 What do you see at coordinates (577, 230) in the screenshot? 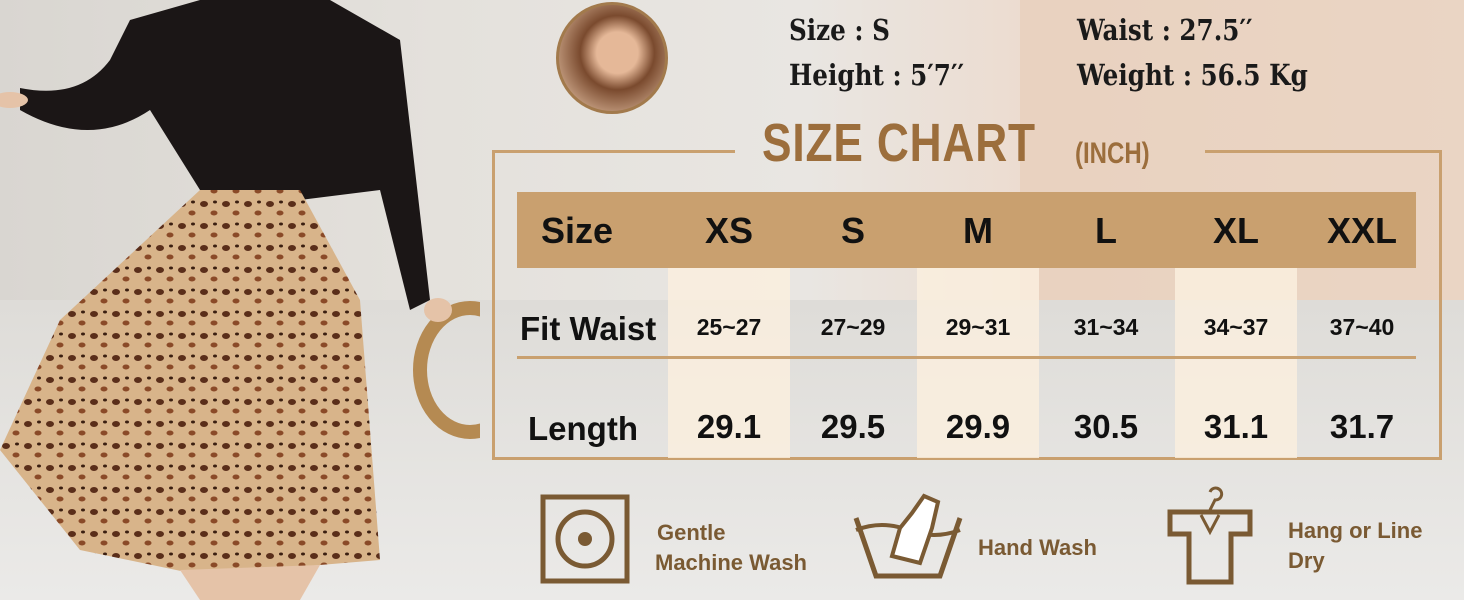
I see `header-size-label: Size` at bounding box center [577, 230].